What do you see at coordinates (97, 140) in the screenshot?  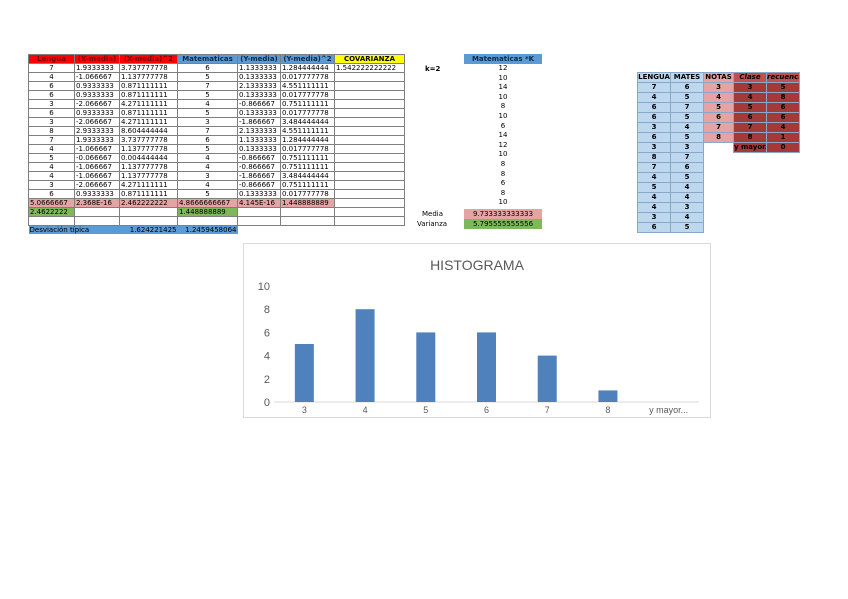 I see `table-cell: 1.9333333` at bounding box center [97, 140].